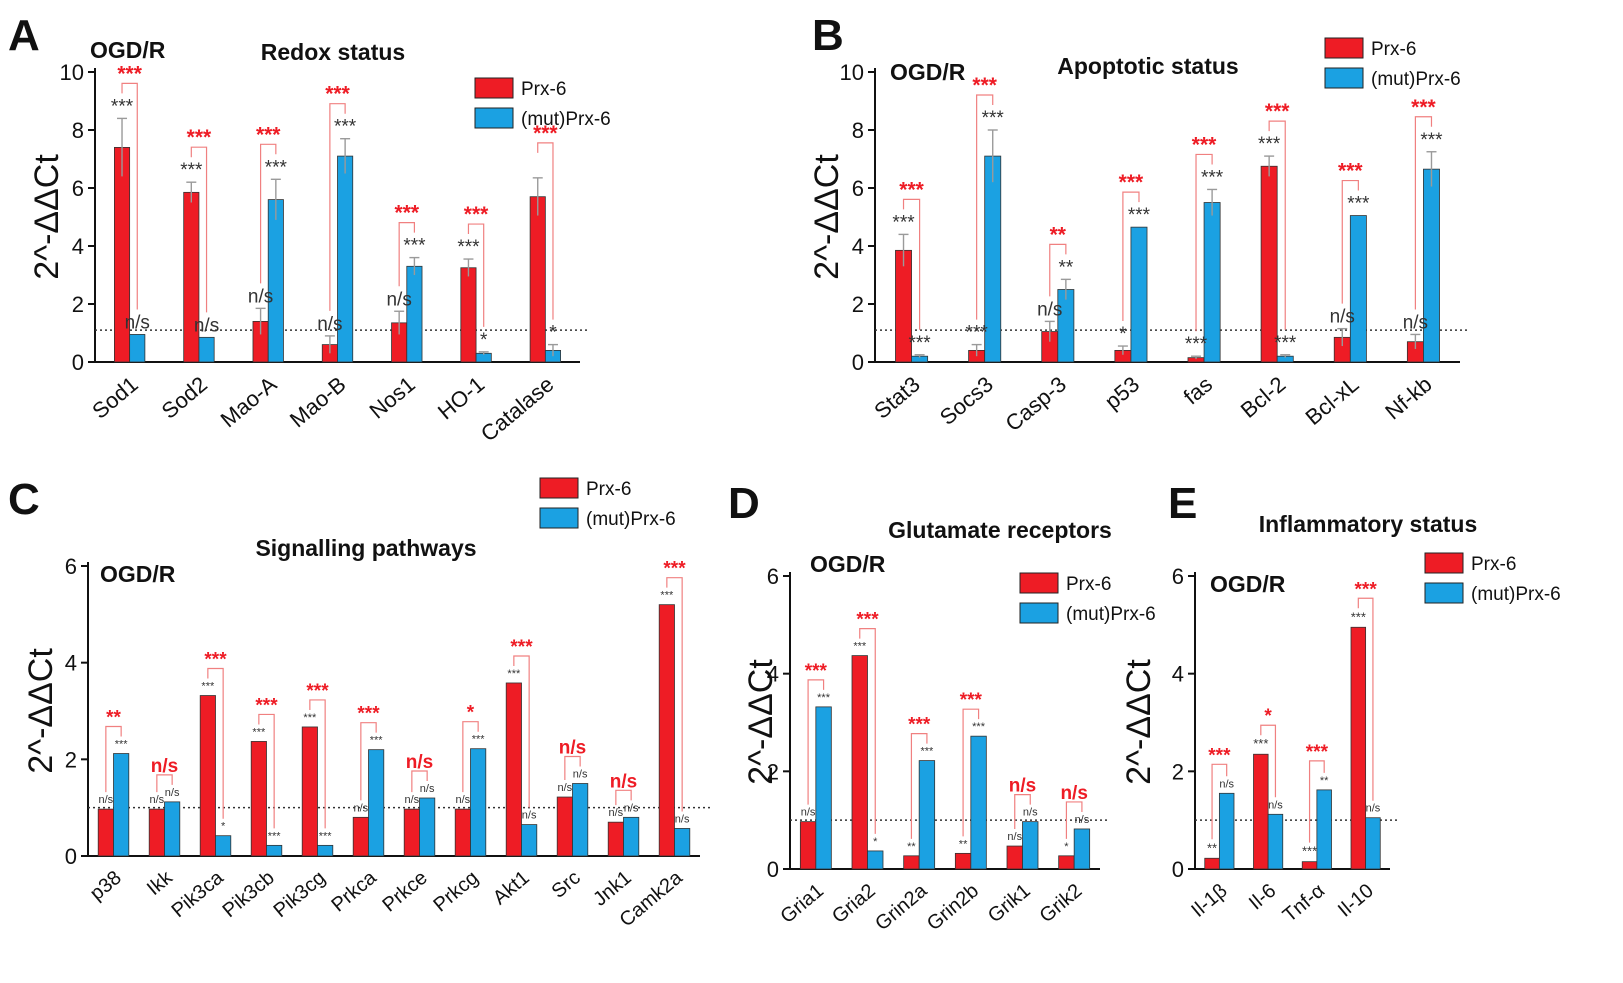  Describe the element at coordinates (1209, 901) in the screenshot. I see `x-category-label: Il-1β` at that location.